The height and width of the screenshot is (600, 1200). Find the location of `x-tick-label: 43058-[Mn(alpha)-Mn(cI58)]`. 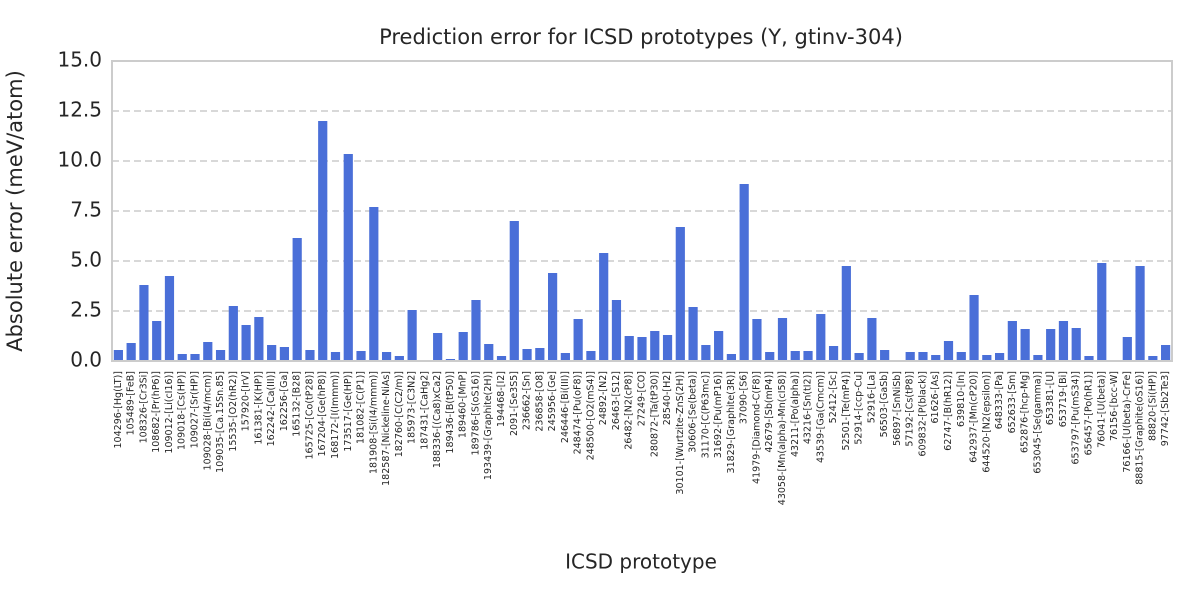

x-tick-label: 43058-[Mn(alpha)-Mn(cI58)] is located at coordinates (782, 438).